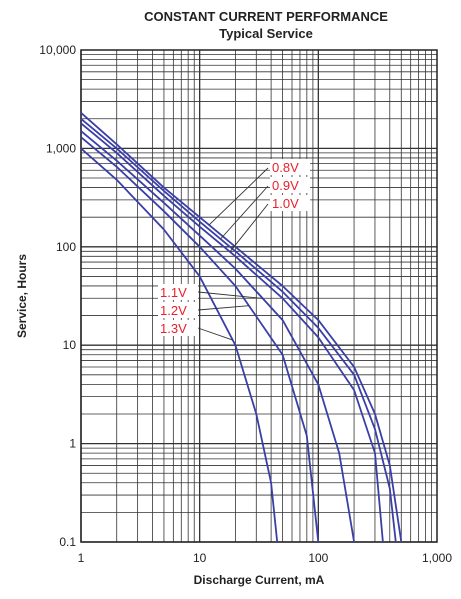  Describe the element at coordinates (259, 580) in the screenshot. I see `x-axis-title: Discharge Current, mA` at that location.